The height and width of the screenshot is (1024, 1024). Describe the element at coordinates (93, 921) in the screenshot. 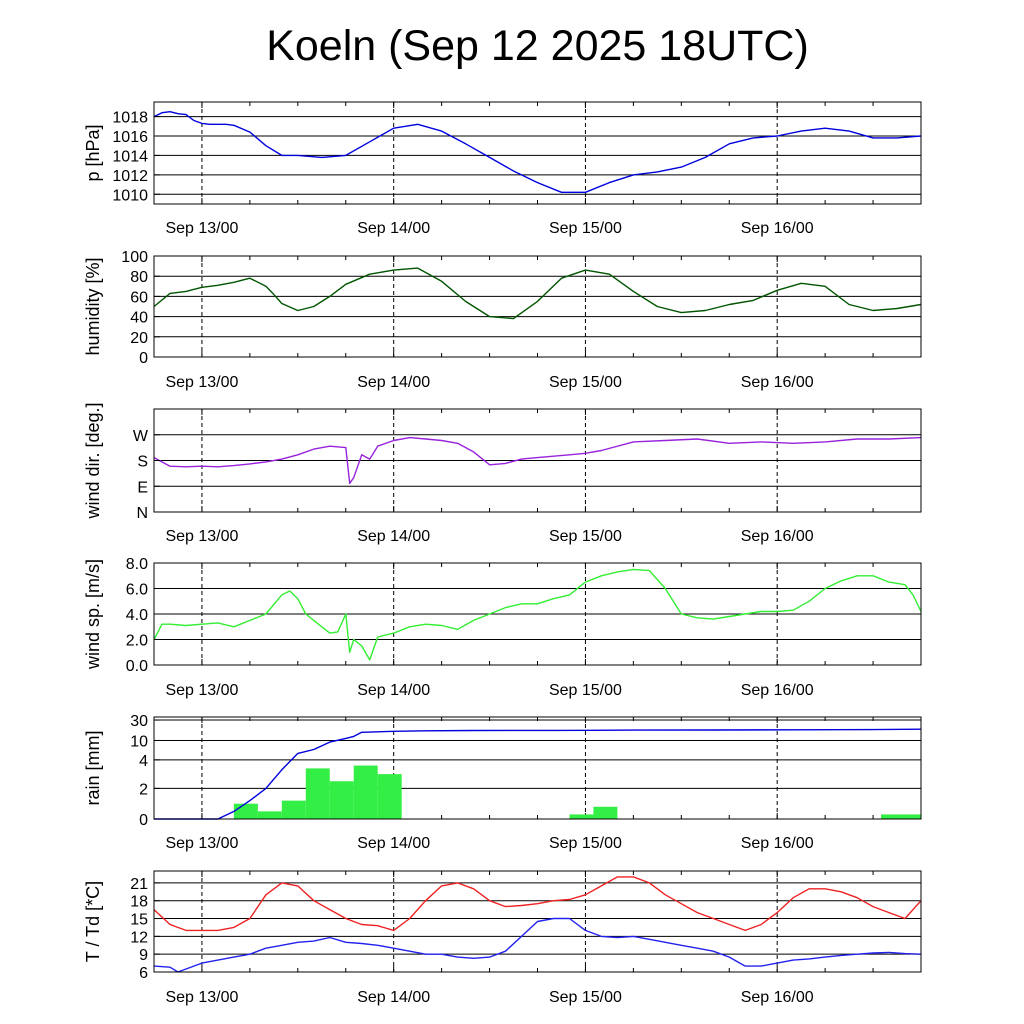

I see `temperature-ylabel: T / Td [*C]` at that location.